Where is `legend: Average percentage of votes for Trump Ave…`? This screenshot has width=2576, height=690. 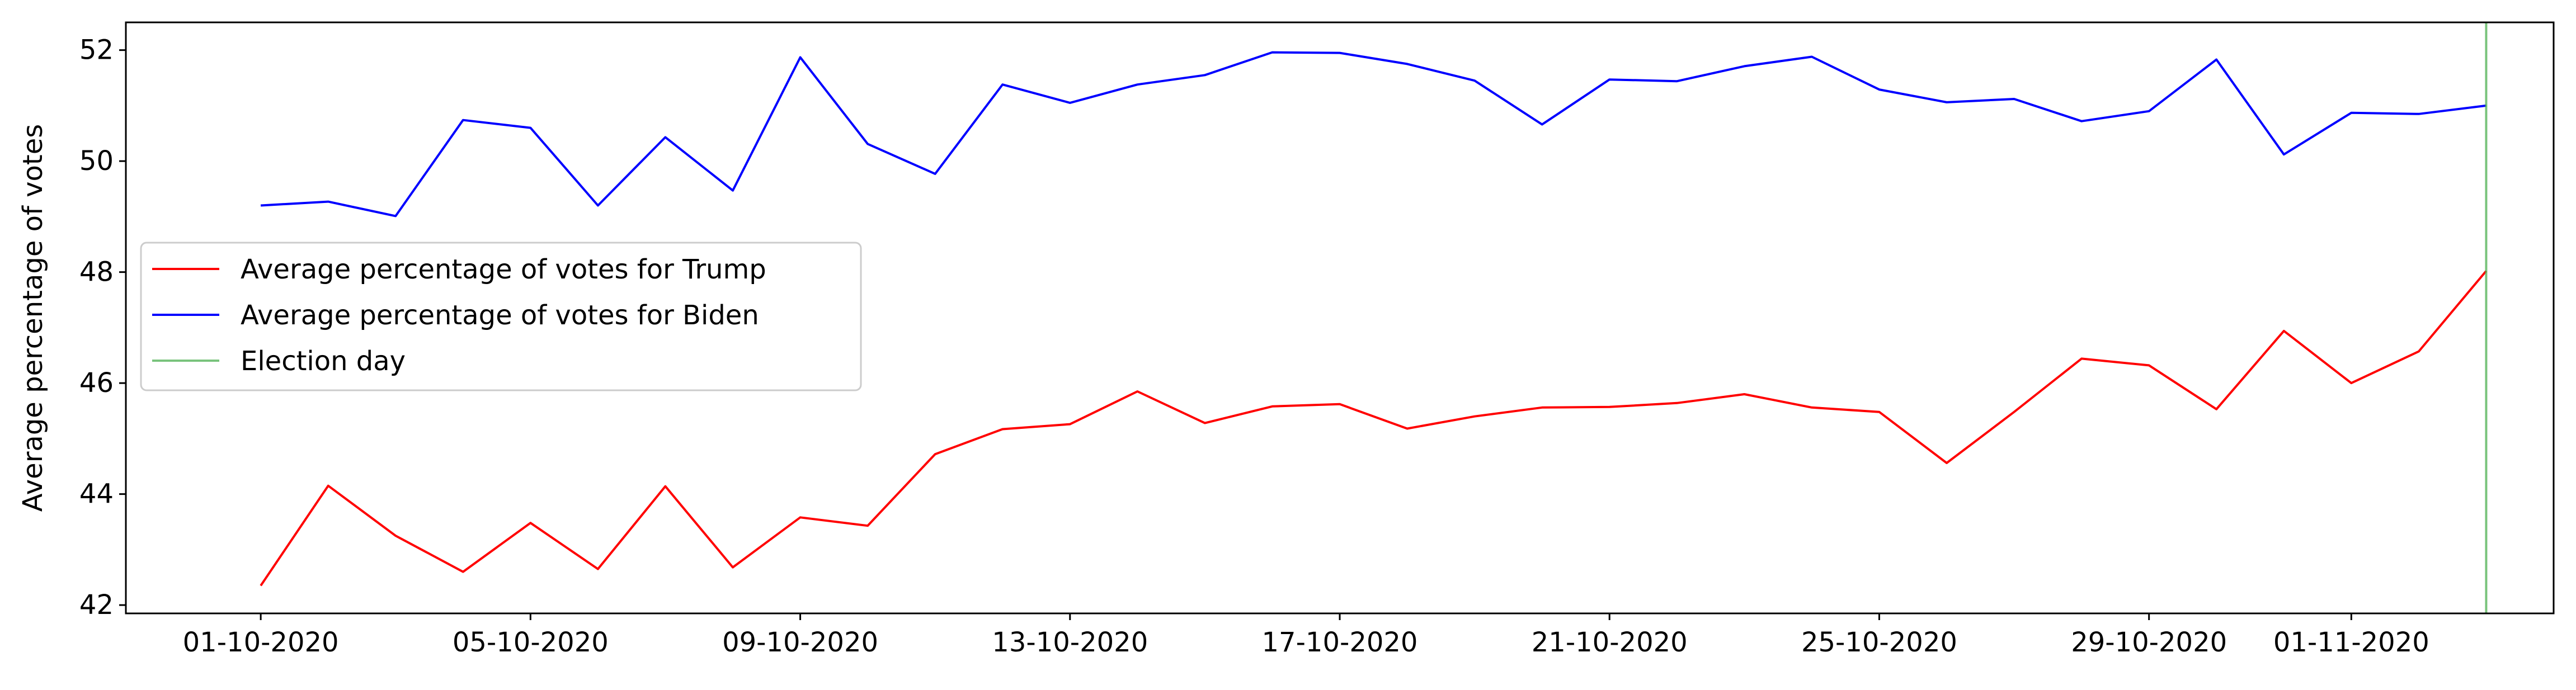
legend: Average percentage of votes for Trump Ave… is located at coordinates (501, 316).